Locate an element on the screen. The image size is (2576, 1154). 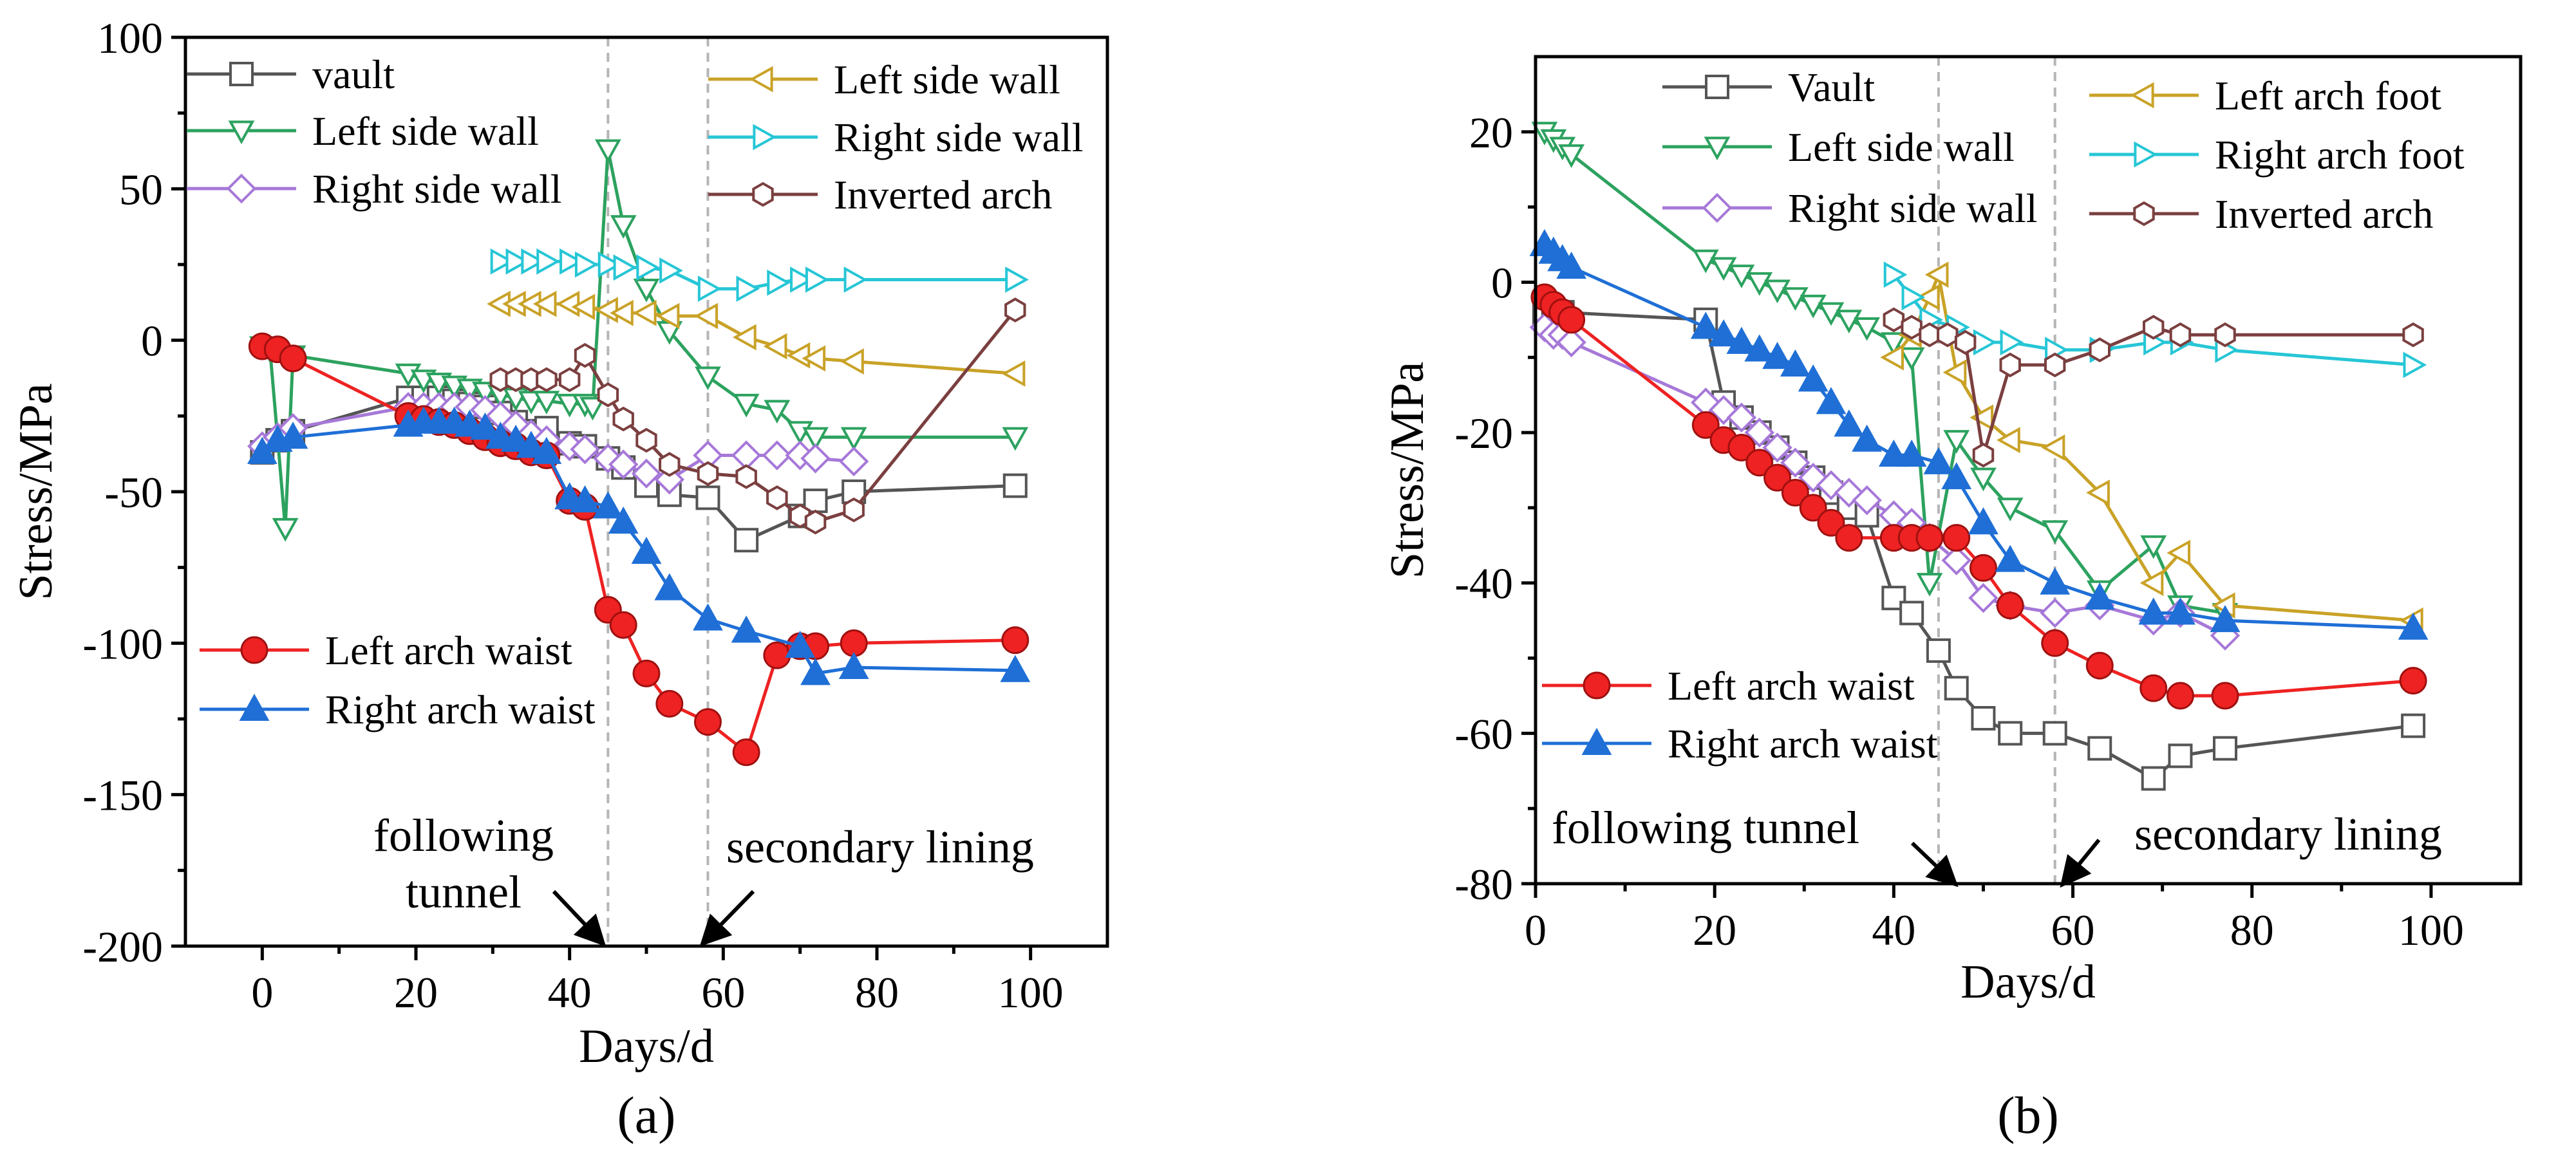
legend-label: Right side wall is located at coordinates (437, 189).